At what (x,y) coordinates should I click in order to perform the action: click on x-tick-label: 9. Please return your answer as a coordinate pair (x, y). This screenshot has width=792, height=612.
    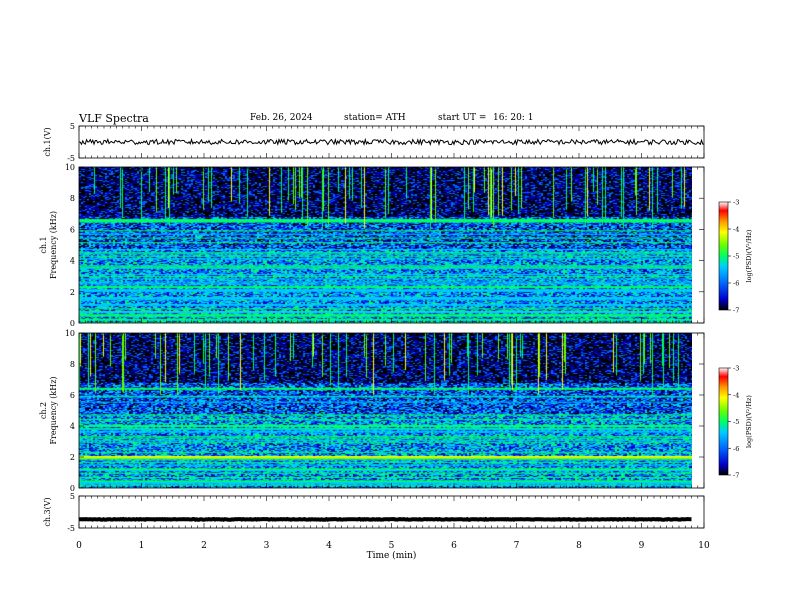
    Looking at the image, I should click on (642, 546).